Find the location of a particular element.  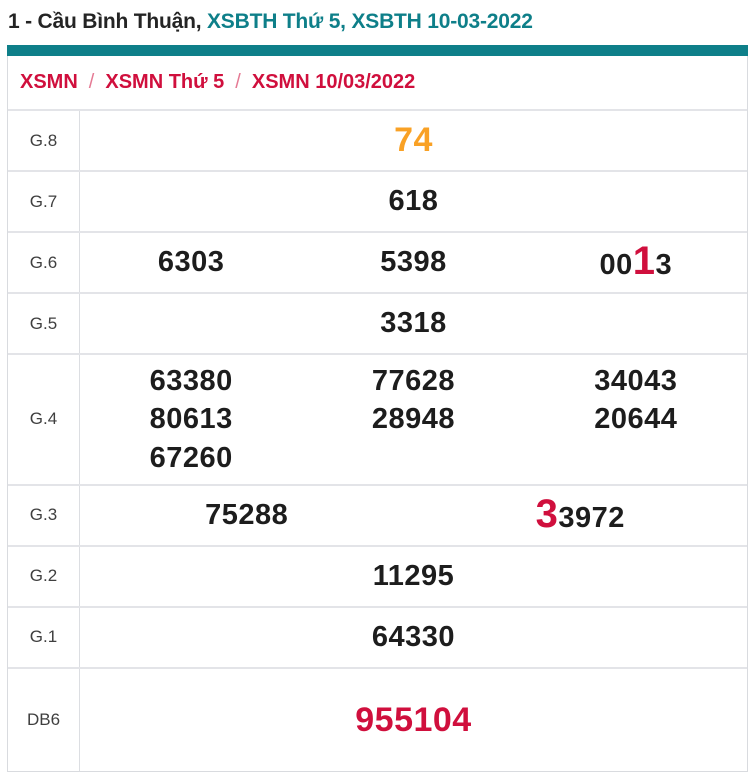

prize-number: 0013 is located at coordinates (636, 261).